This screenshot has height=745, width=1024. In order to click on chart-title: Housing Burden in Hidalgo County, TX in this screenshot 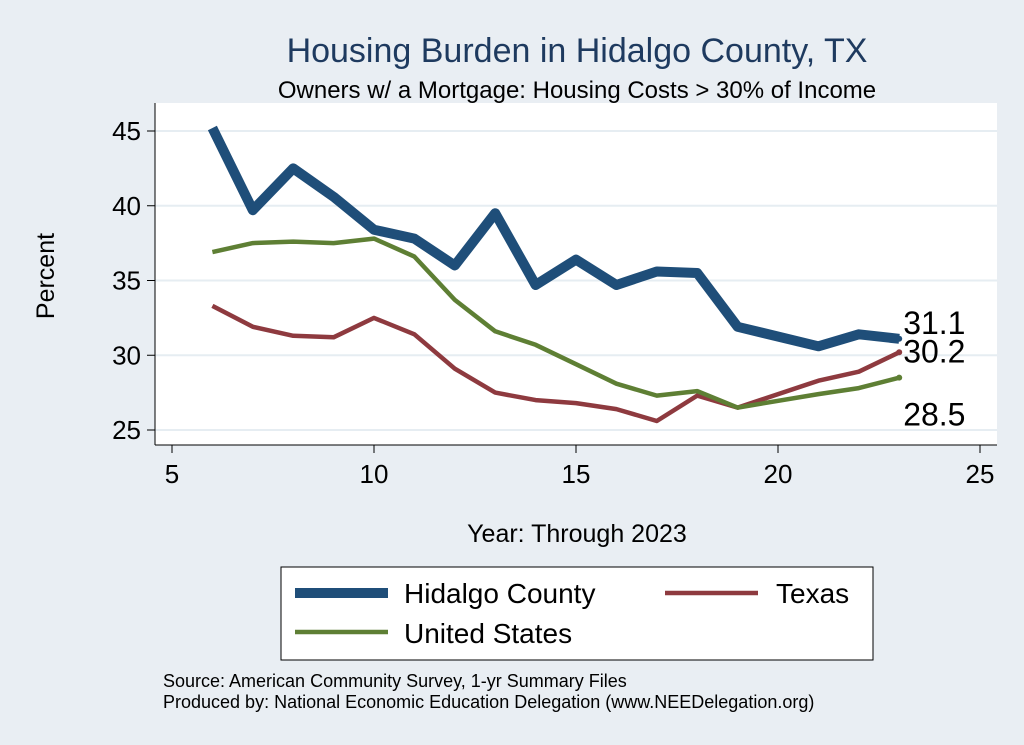, I will do `click(577, 51)`.